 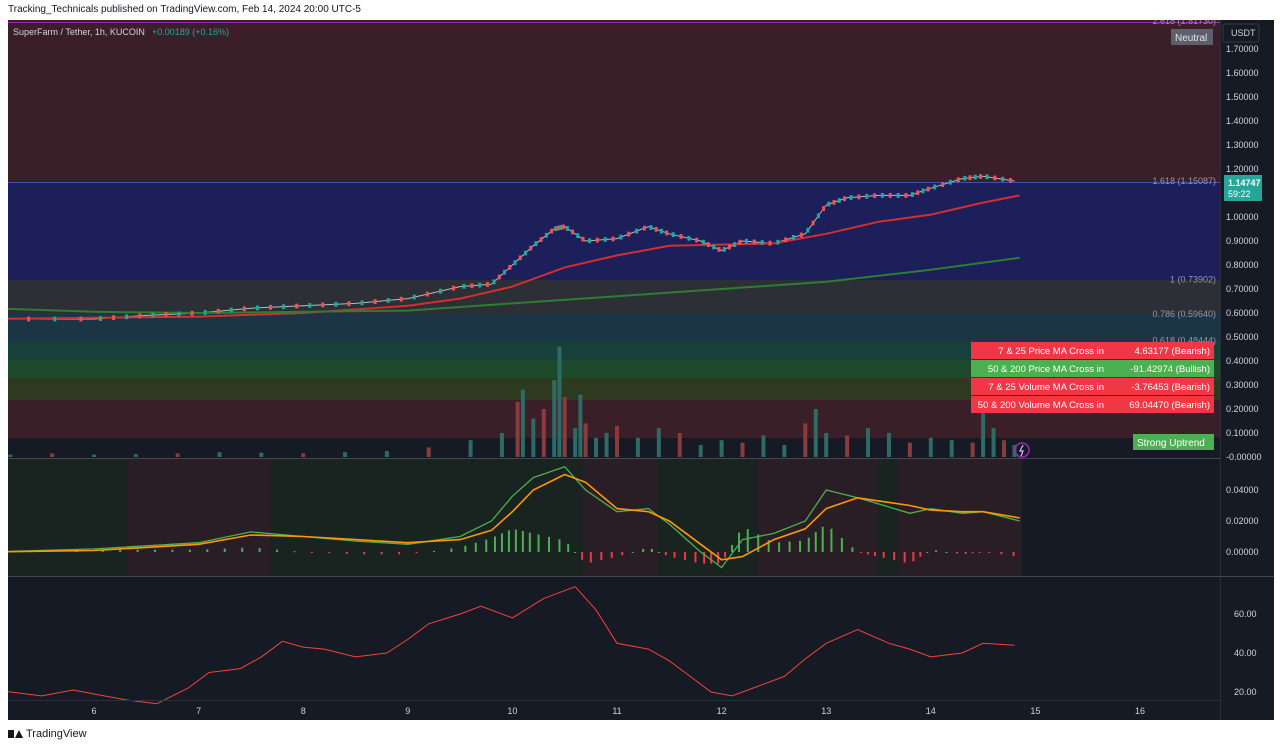 What do you see at coordinates (629, 517) in the screenshot?
I see `macd-pane: 0.04000 0.02000 0.00000` at bounding box center [629, 517].